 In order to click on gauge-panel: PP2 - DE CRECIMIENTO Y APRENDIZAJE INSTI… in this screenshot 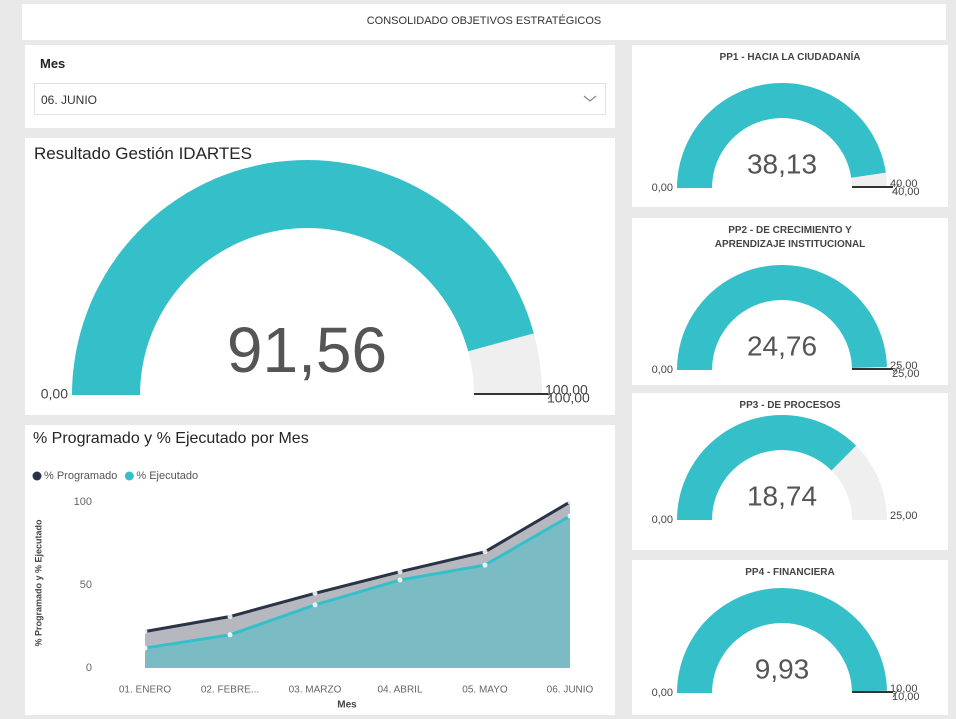, I will do `click(790, 301)`.